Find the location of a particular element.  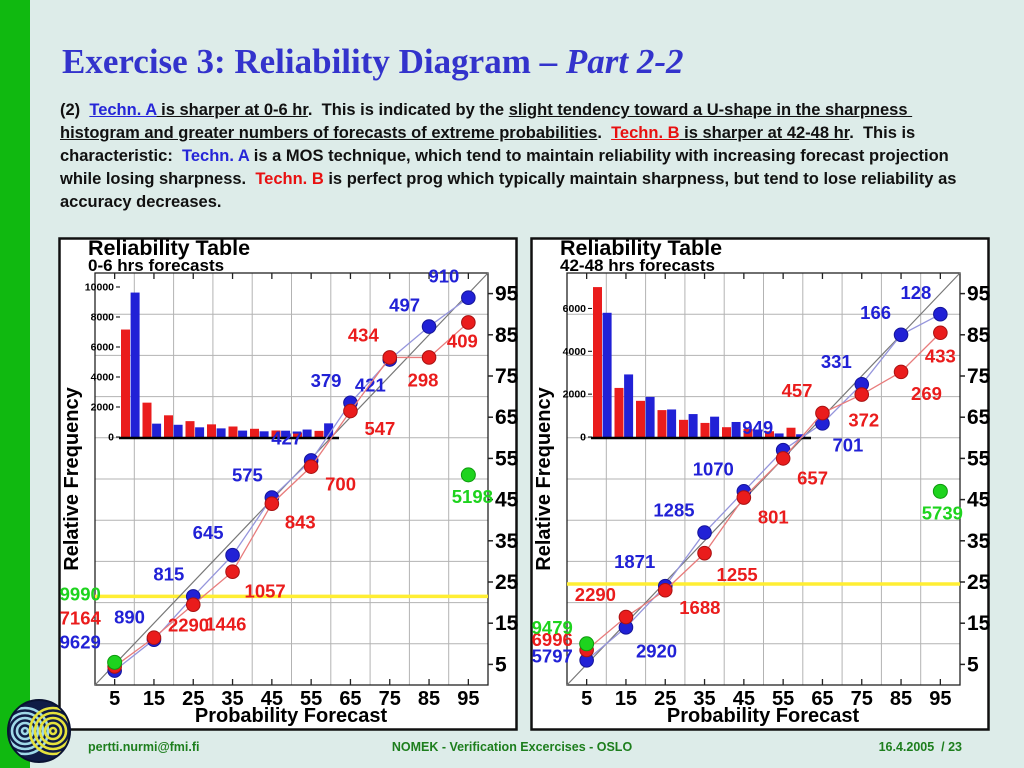

body-text-segment: (2) is located at coordinates (75, 110).